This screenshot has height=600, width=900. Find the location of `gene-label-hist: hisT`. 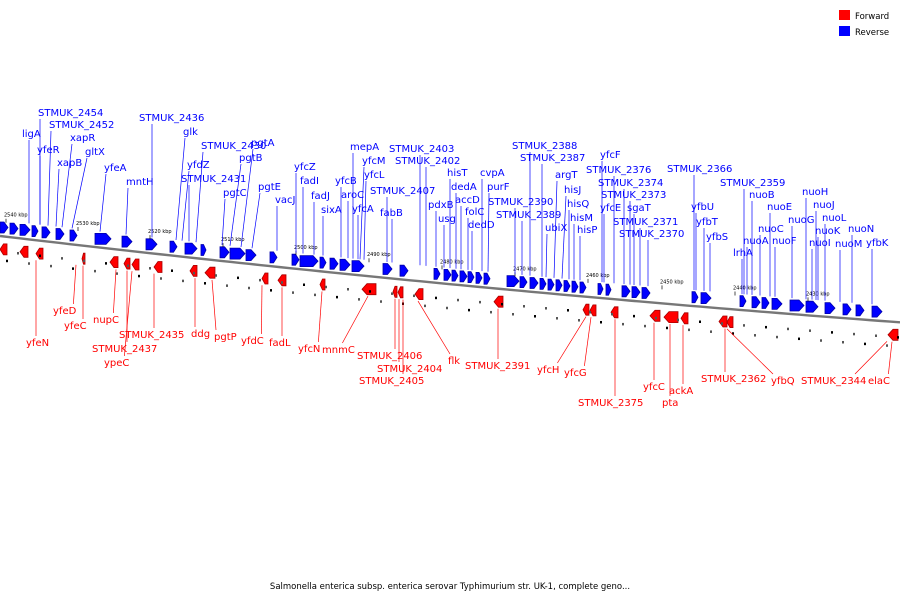

gene-label-hist: hisT is located at coordinates (457, 173).